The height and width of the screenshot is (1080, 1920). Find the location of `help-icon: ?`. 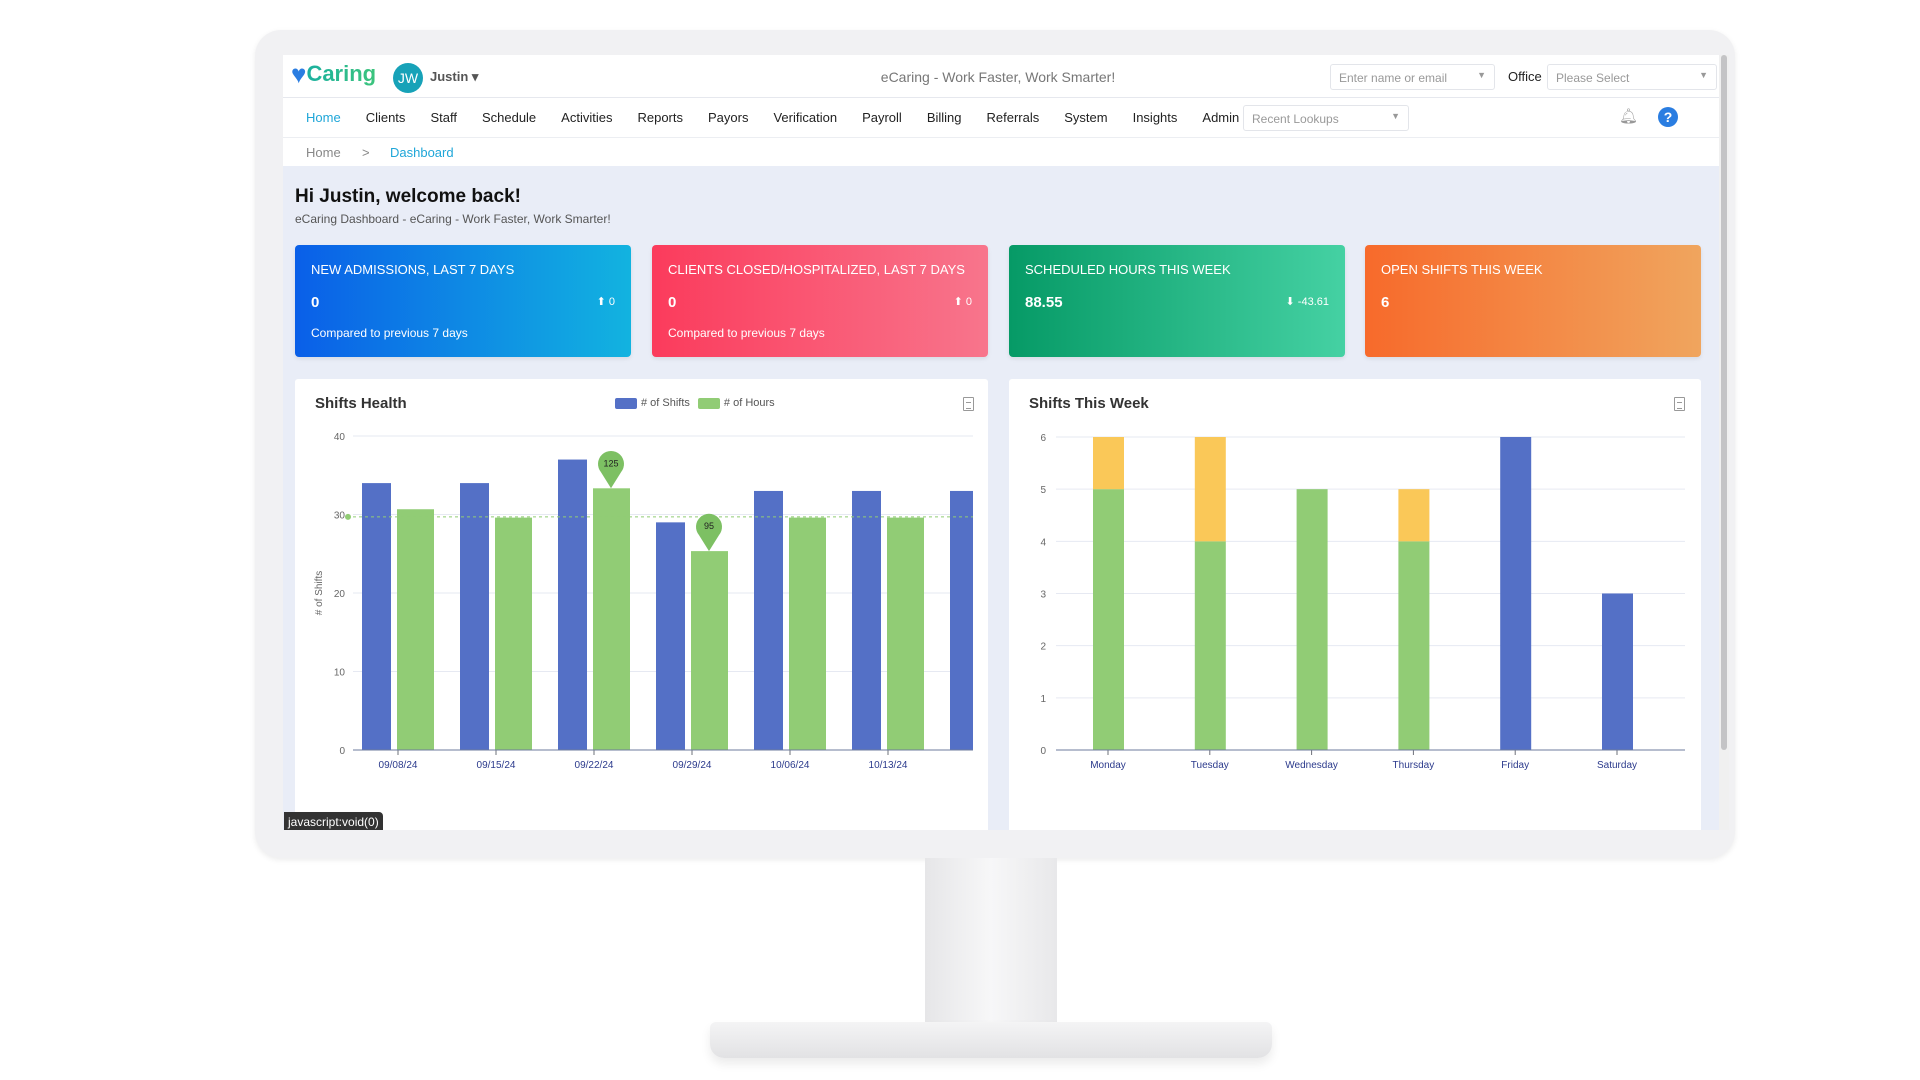

help-icon: ? is located at coordinates (1668, 117).